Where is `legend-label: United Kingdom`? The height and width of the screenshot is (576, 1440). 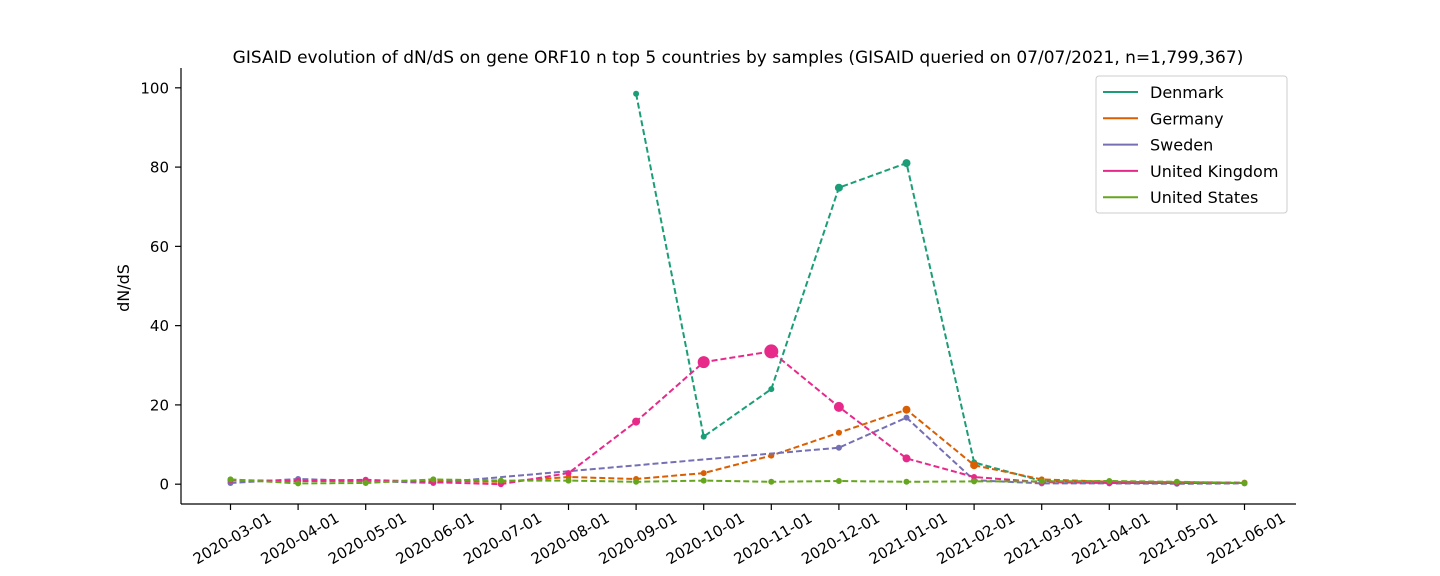
legend-label: United Kingdom is located at coordinates (1214, 171).